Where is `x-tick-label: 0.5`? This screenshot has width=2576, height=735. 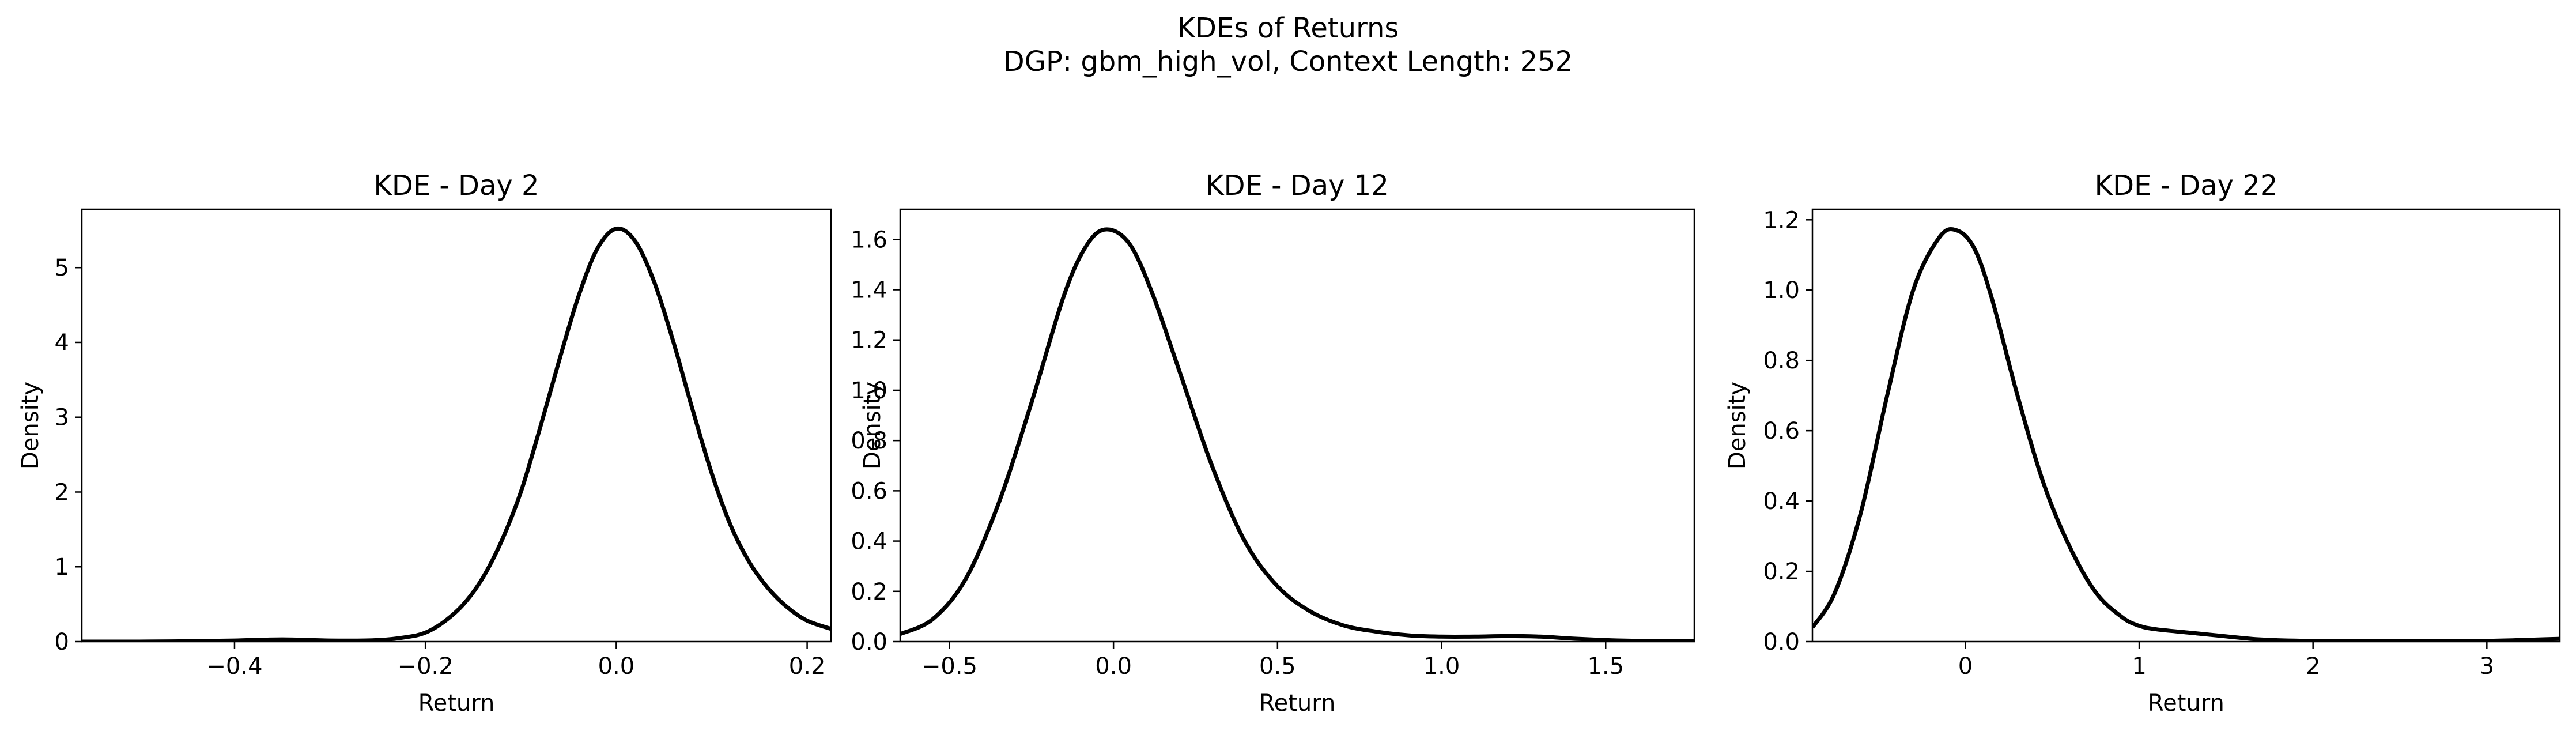
x-tick-label: 0.5 is located at coordinates (1277, 666).